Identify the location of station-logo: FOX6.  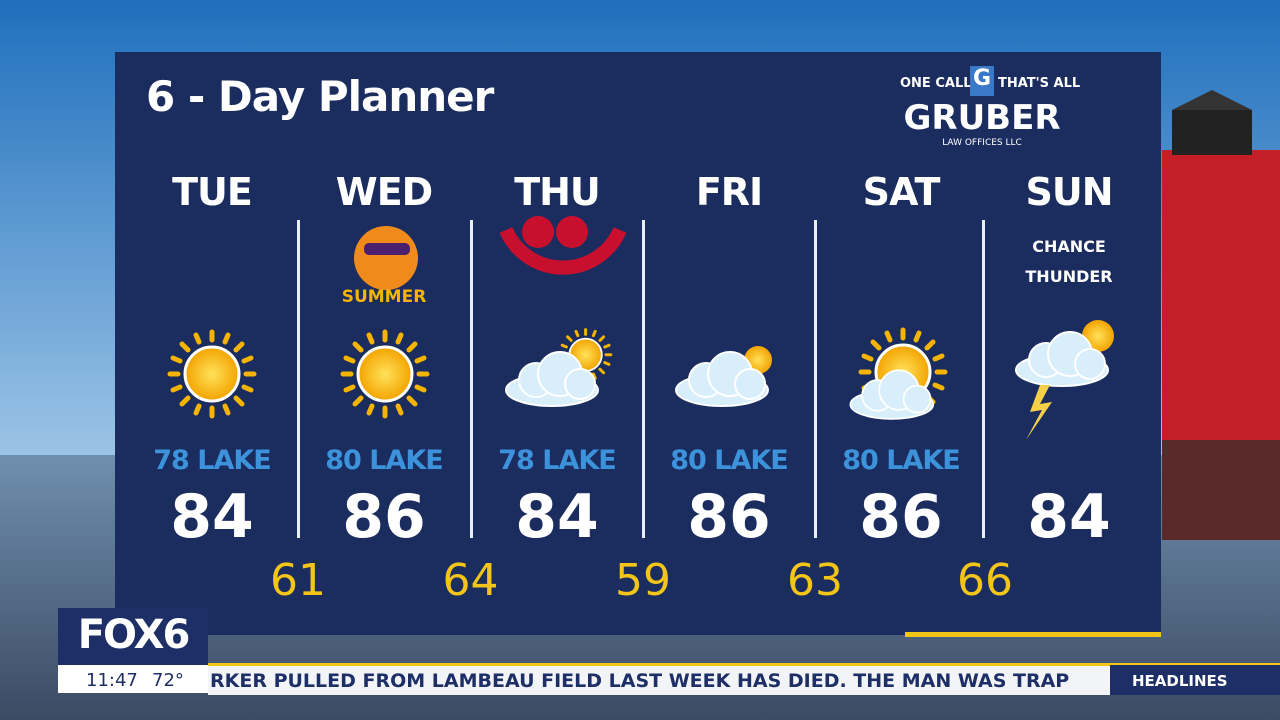
(134, 635).